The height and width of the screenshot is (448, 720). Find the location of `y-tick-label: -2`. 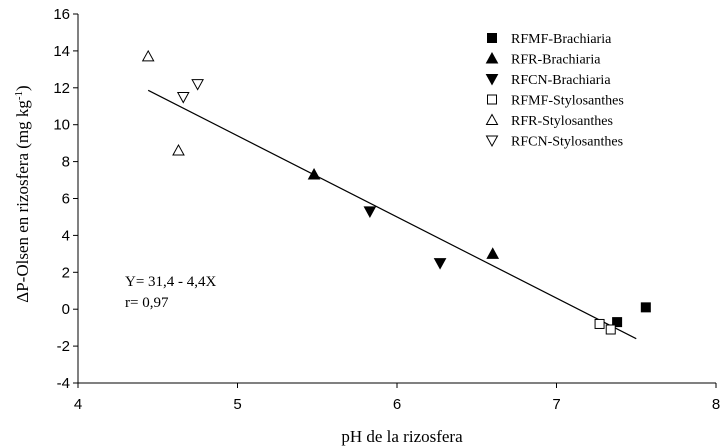

y-tick-label: -2 is located at coordinates (63, 346).